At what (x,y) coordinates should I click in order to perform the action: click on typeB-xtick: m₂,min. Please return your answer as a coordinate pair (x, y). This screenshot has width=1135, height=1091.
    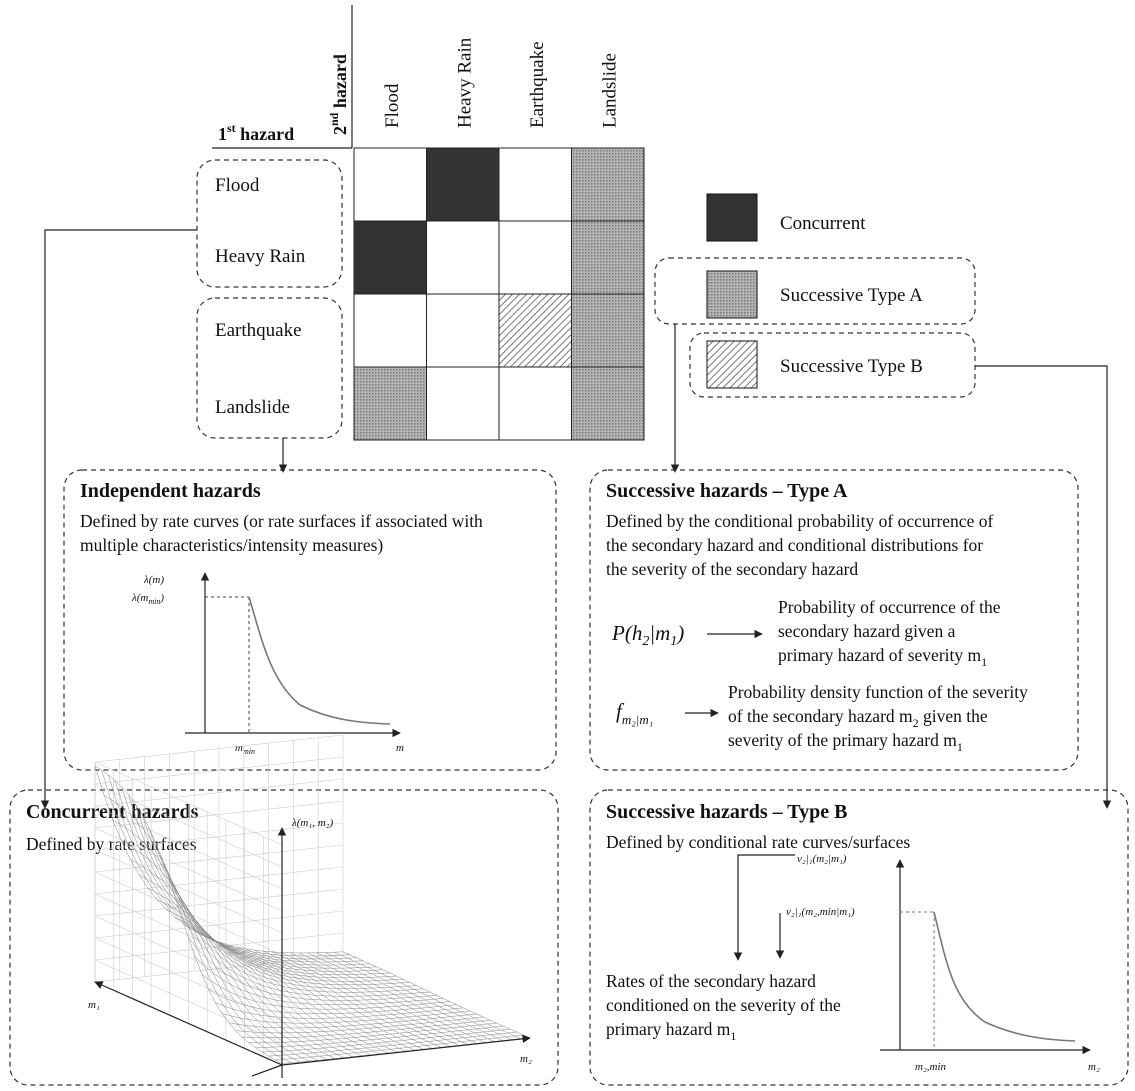
    Looking at the image, I should click on (931, 1067).